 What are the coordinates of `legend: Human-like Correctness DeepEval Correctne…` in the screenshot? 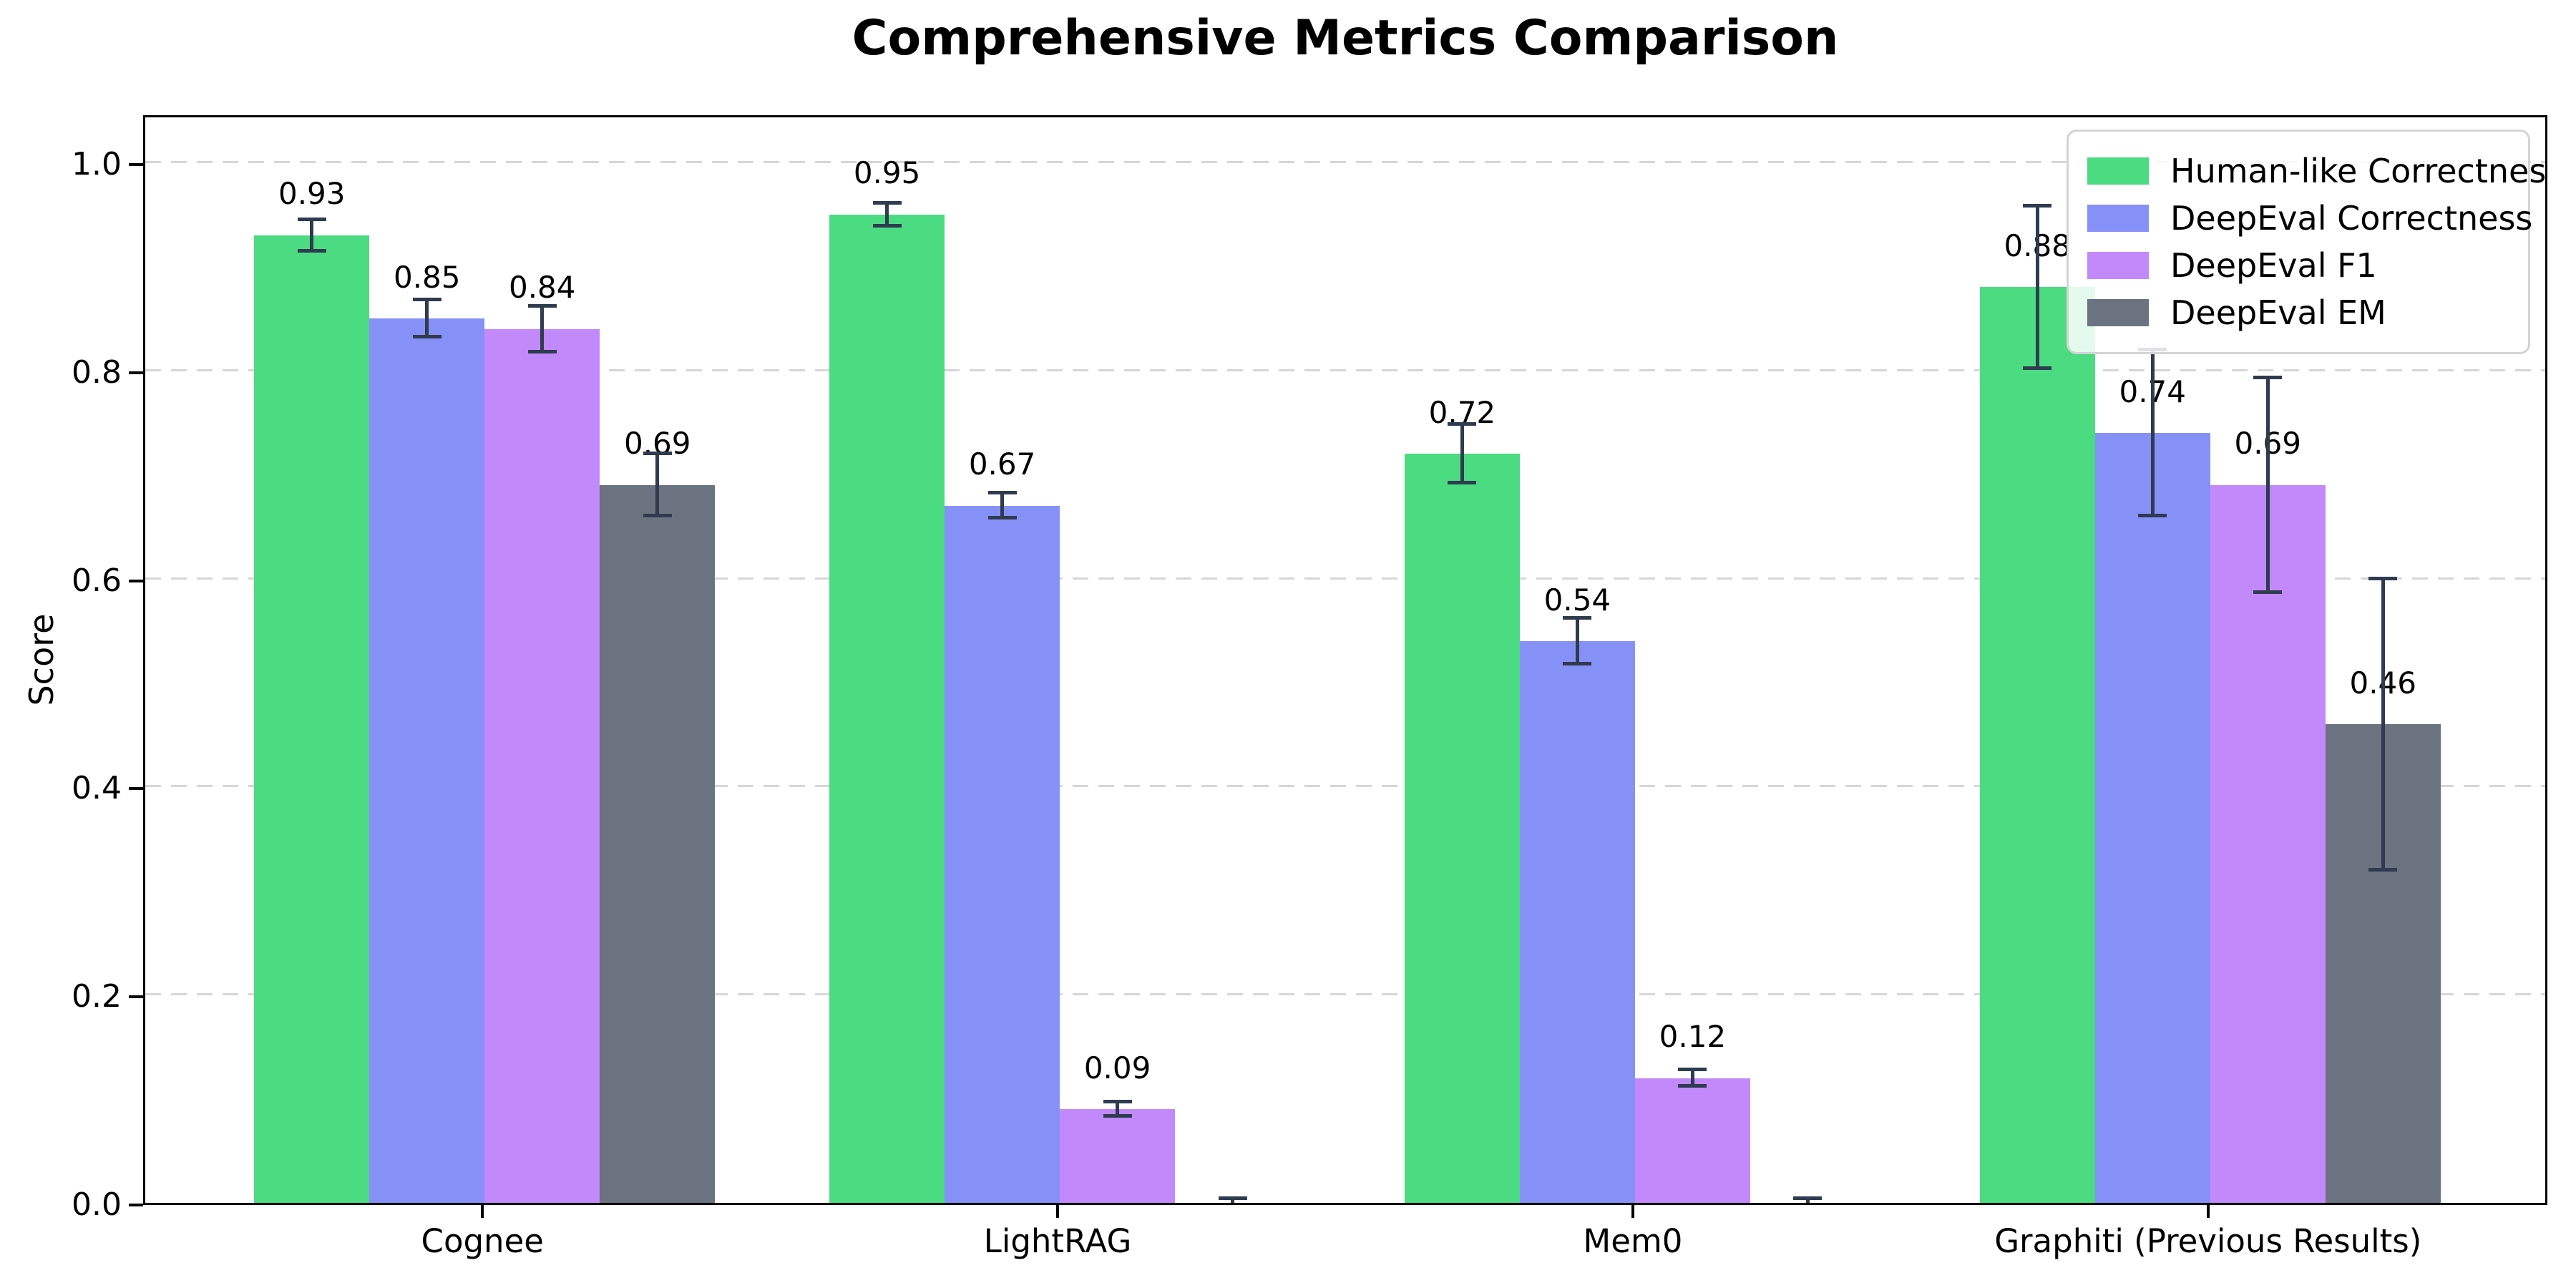 It's located at (2306, 242).